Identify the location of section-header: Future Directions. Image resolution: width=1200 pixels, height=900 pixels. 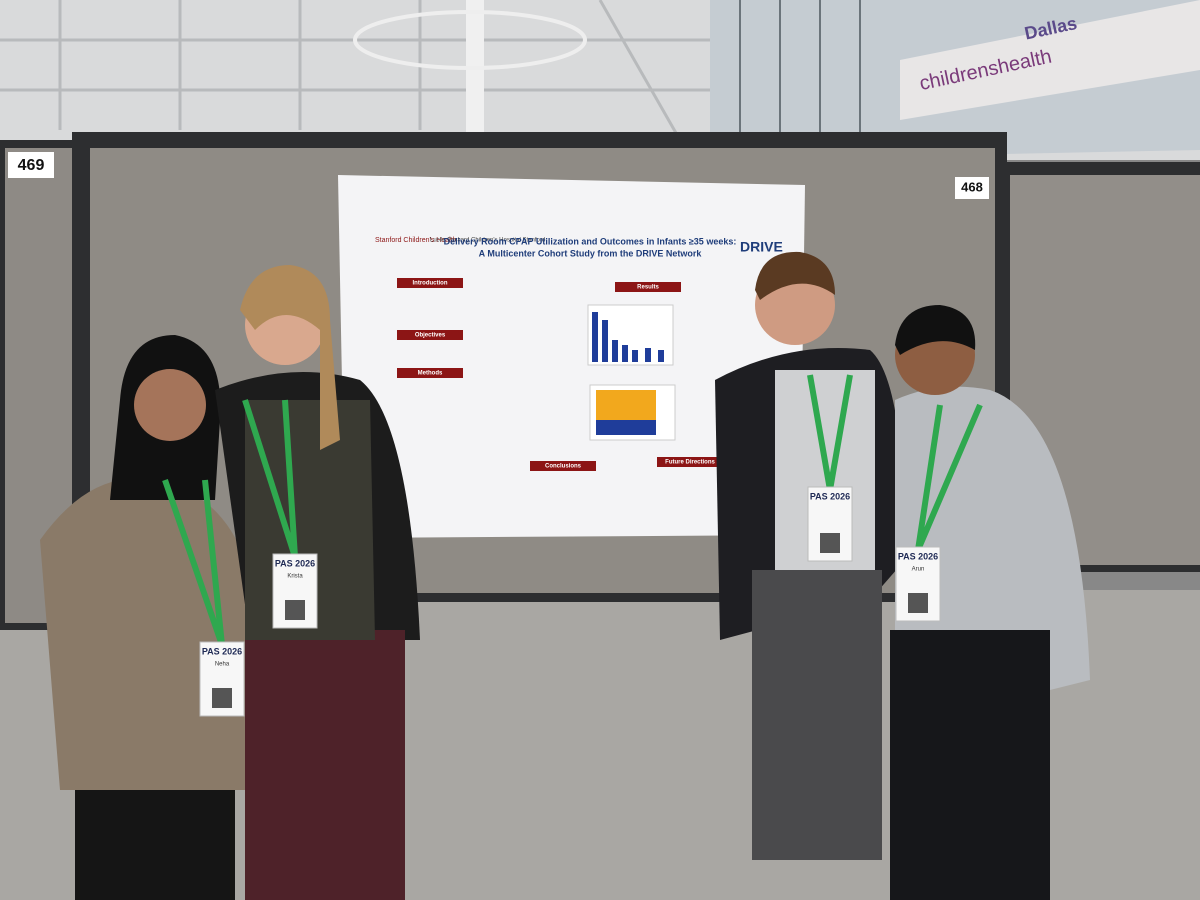
(690, 463).